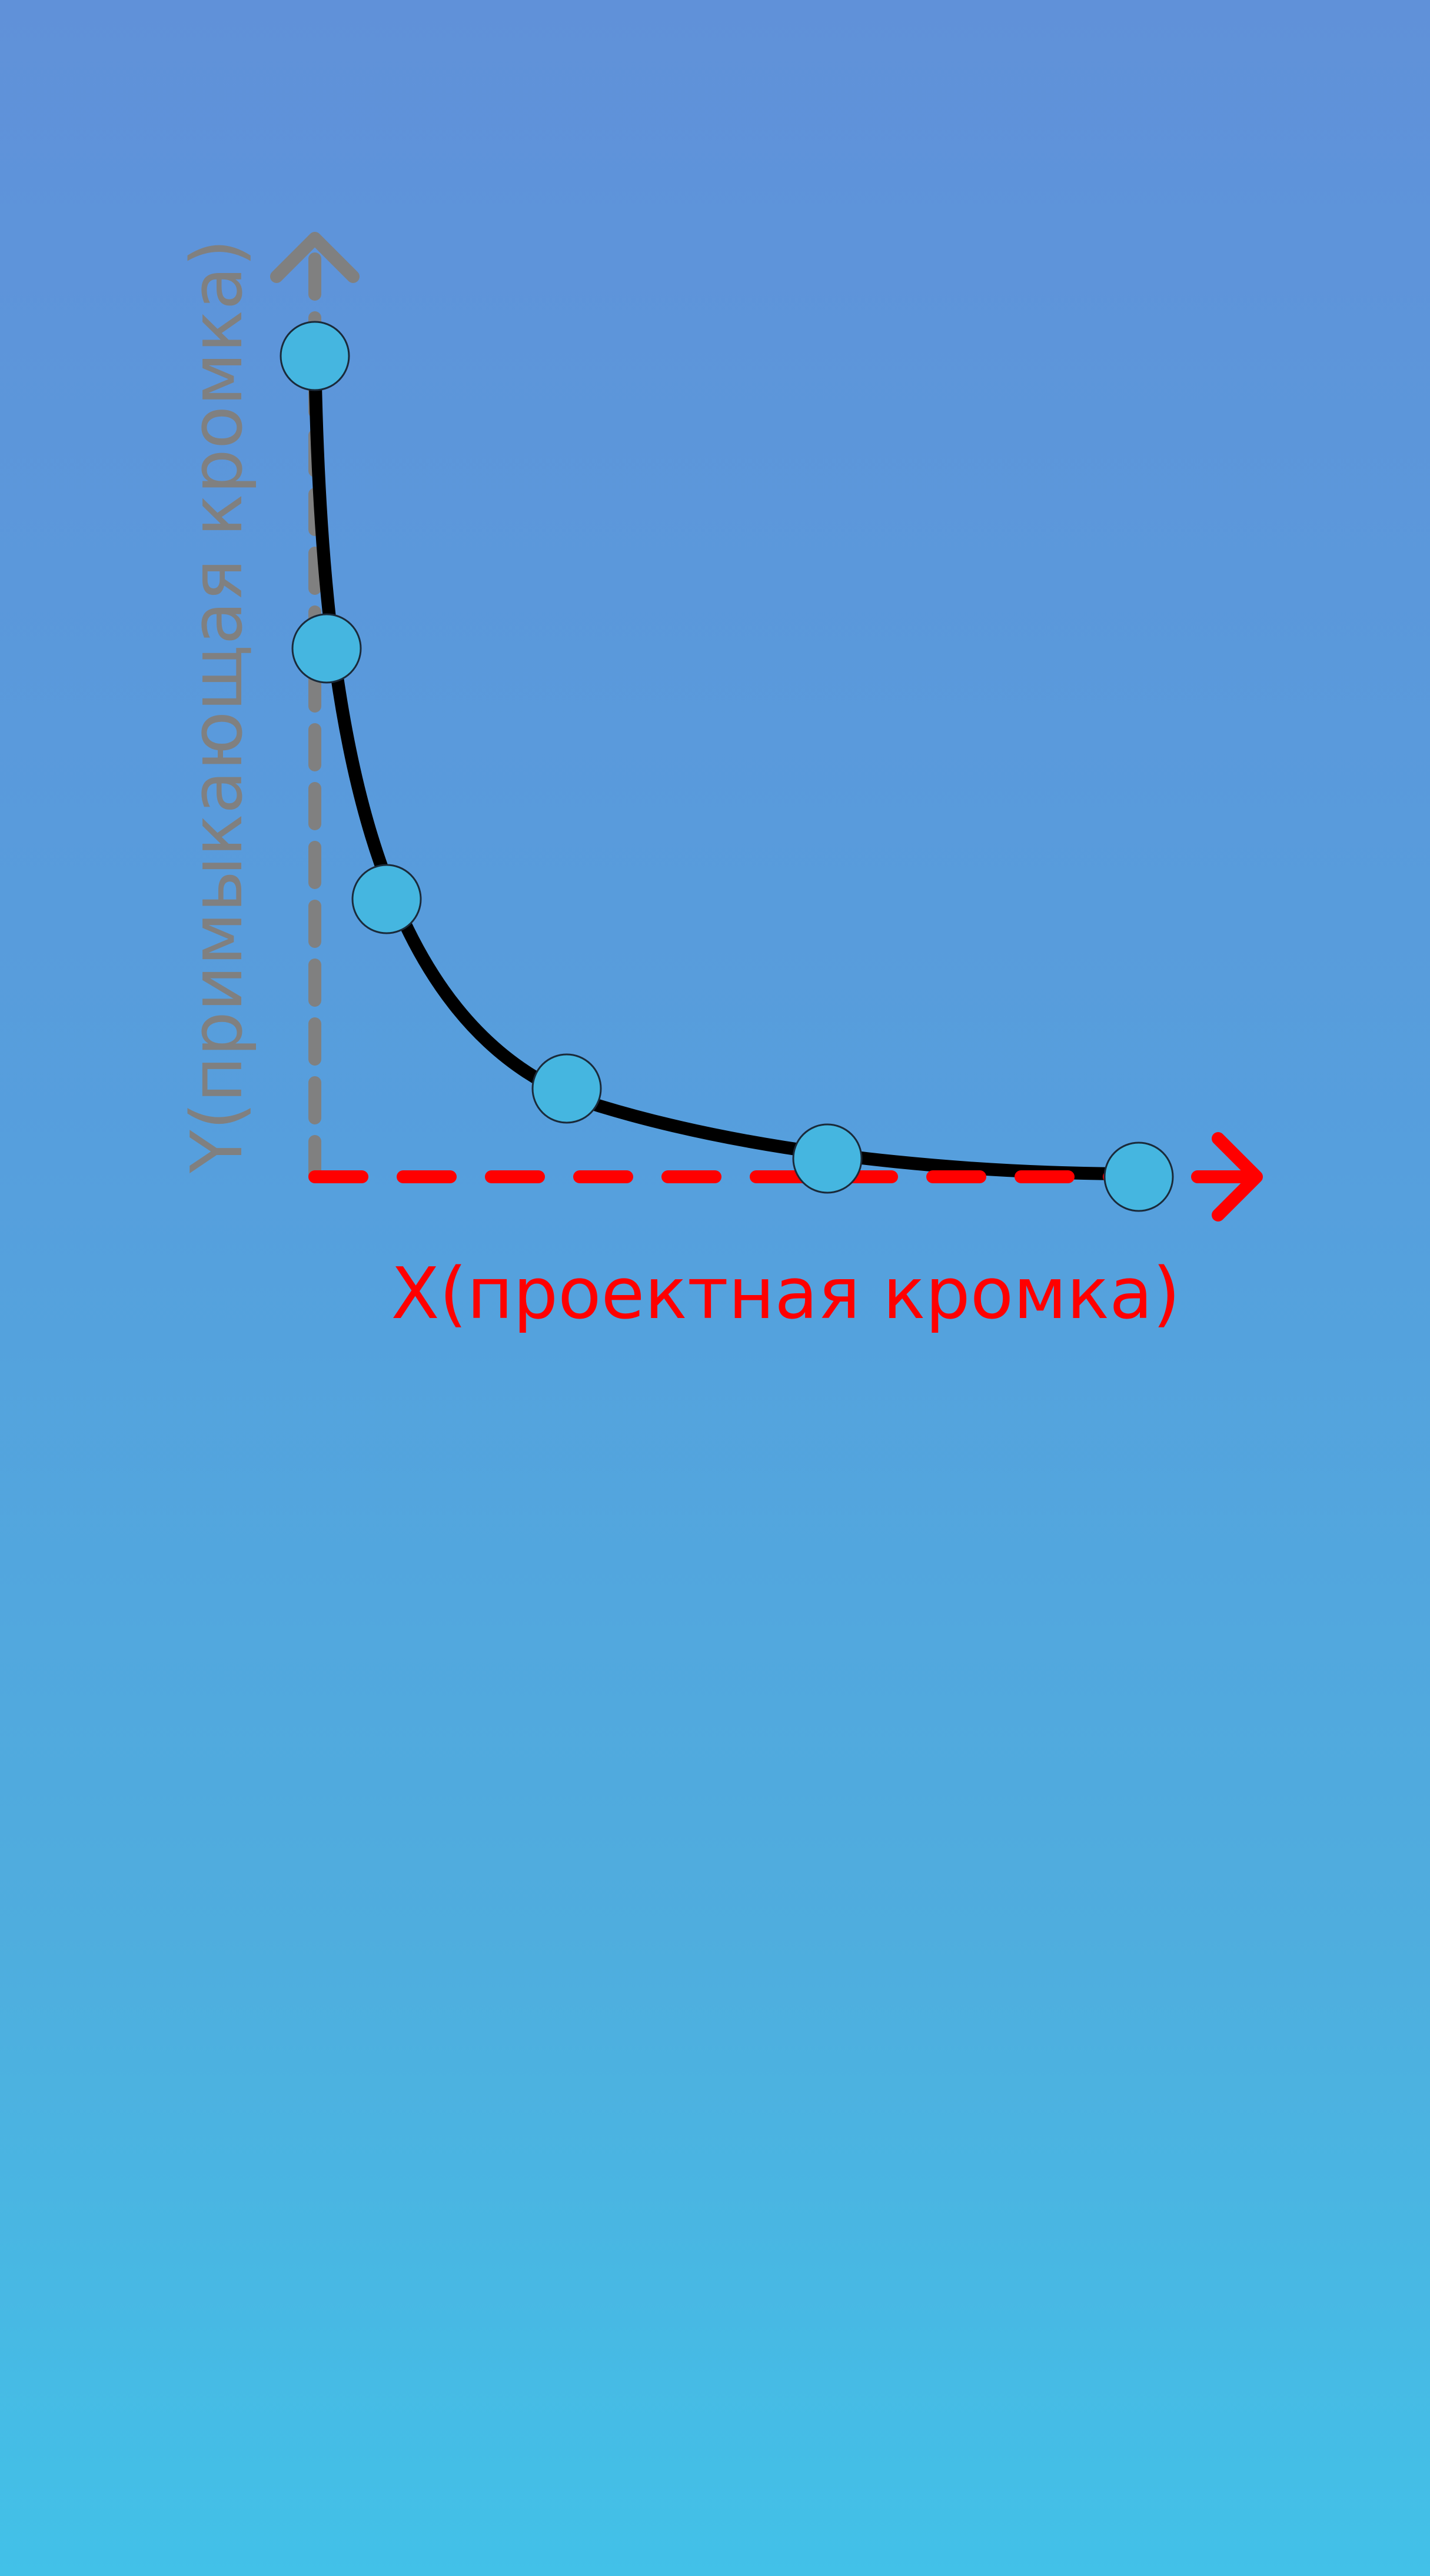 This screenshot has width=1430, height=2576. Describe the element at coordinates (785, 1294) in the screenshot. I see `x-axis-label: X(проектная кромка)` at that location.